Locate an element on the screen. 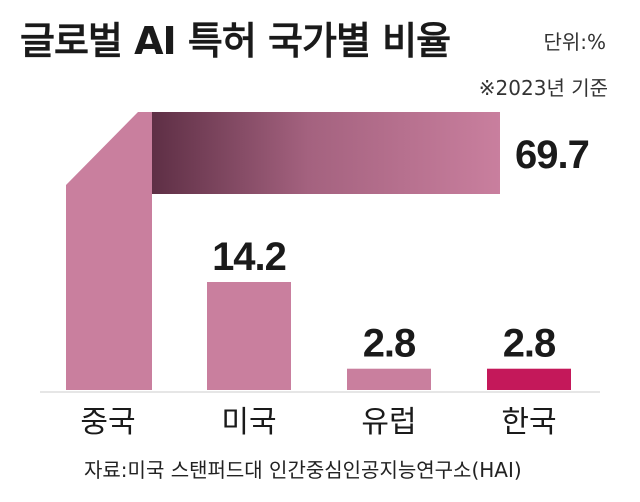  chart-title: 글로벌 AI 특허 국가별 비율 is located at coordinates (235, 41).